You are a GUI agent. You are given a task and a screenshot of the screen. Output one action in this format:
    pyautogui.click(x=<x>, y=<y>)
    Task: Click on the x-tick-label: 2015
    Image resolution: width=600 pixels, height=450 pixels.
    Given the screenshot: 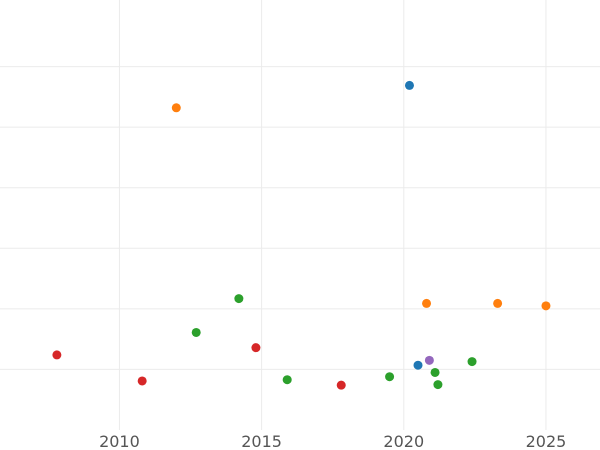 What is the action you would take?
    pyautogui.click(x=261, y=441)
    